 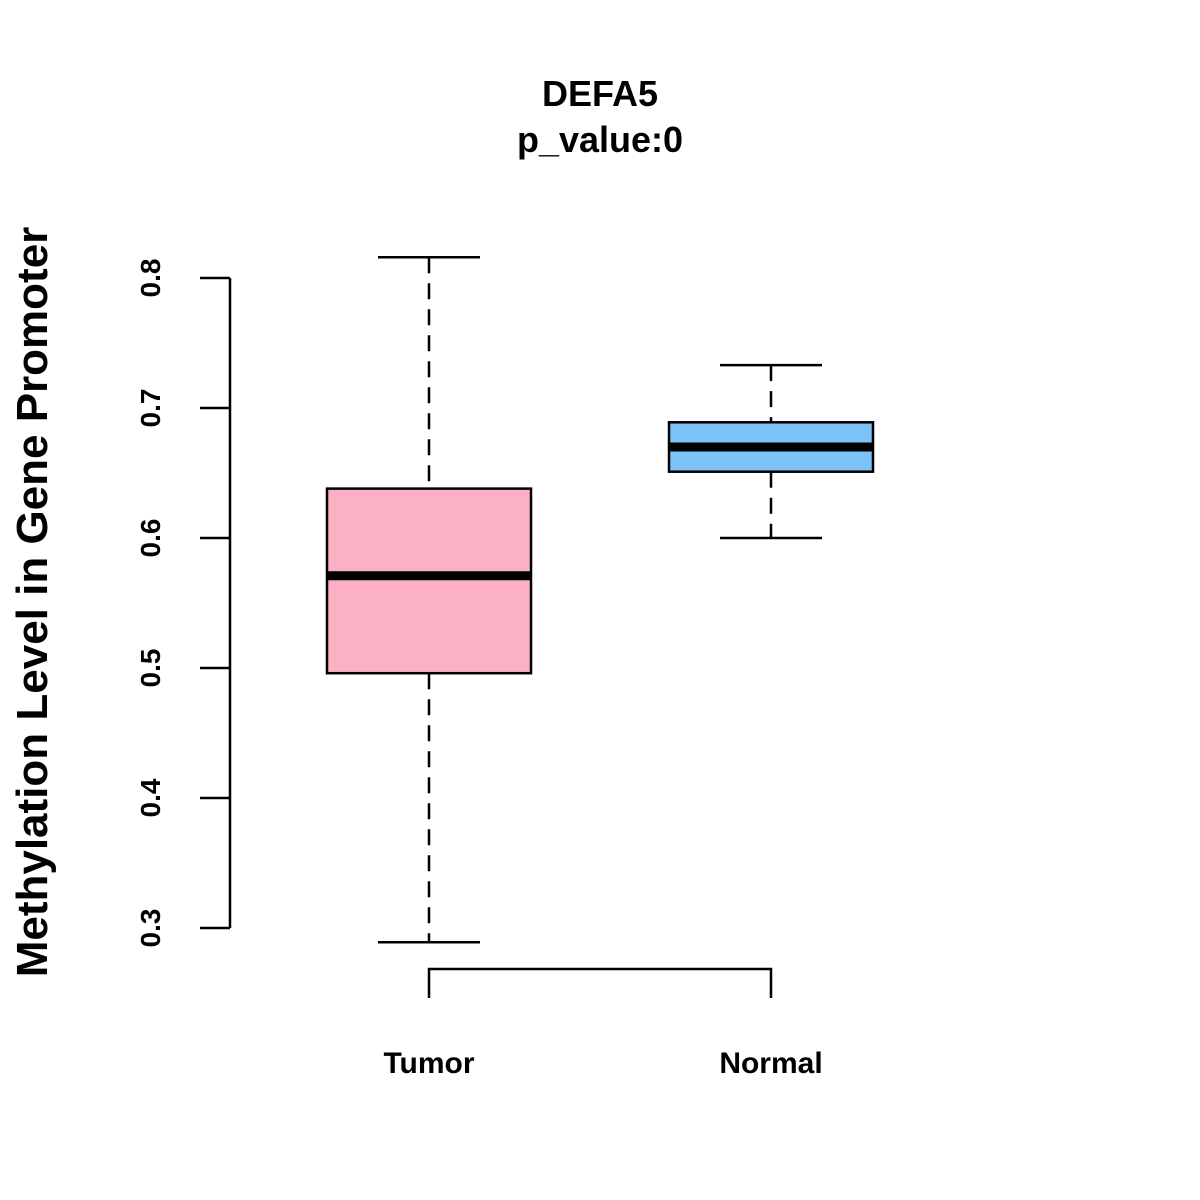 I want to click on iqr-box, so click(x=429, y=581).